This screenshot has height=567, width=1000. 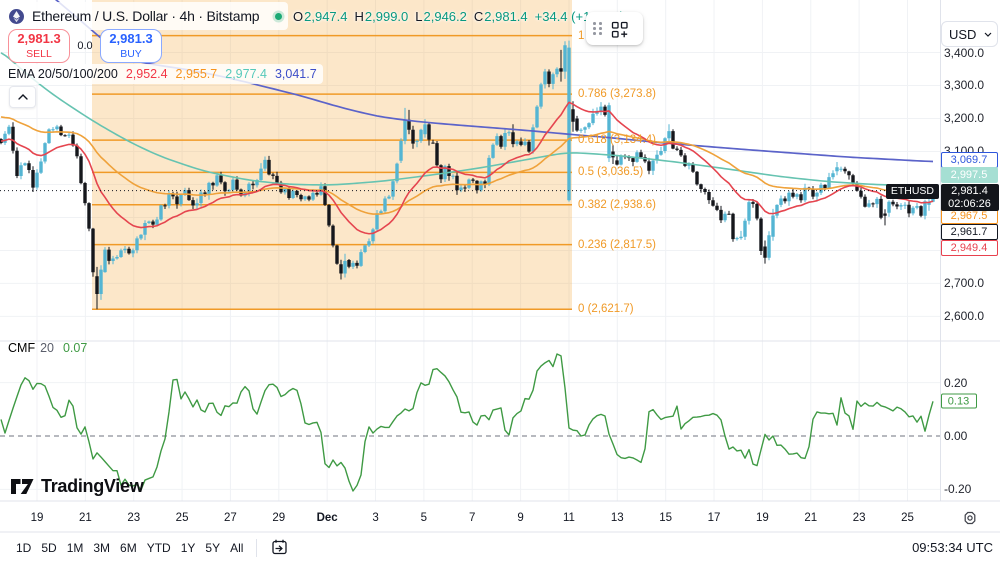 I want to click on last-price-value: 2,981.4, so click(x=969, y=190).